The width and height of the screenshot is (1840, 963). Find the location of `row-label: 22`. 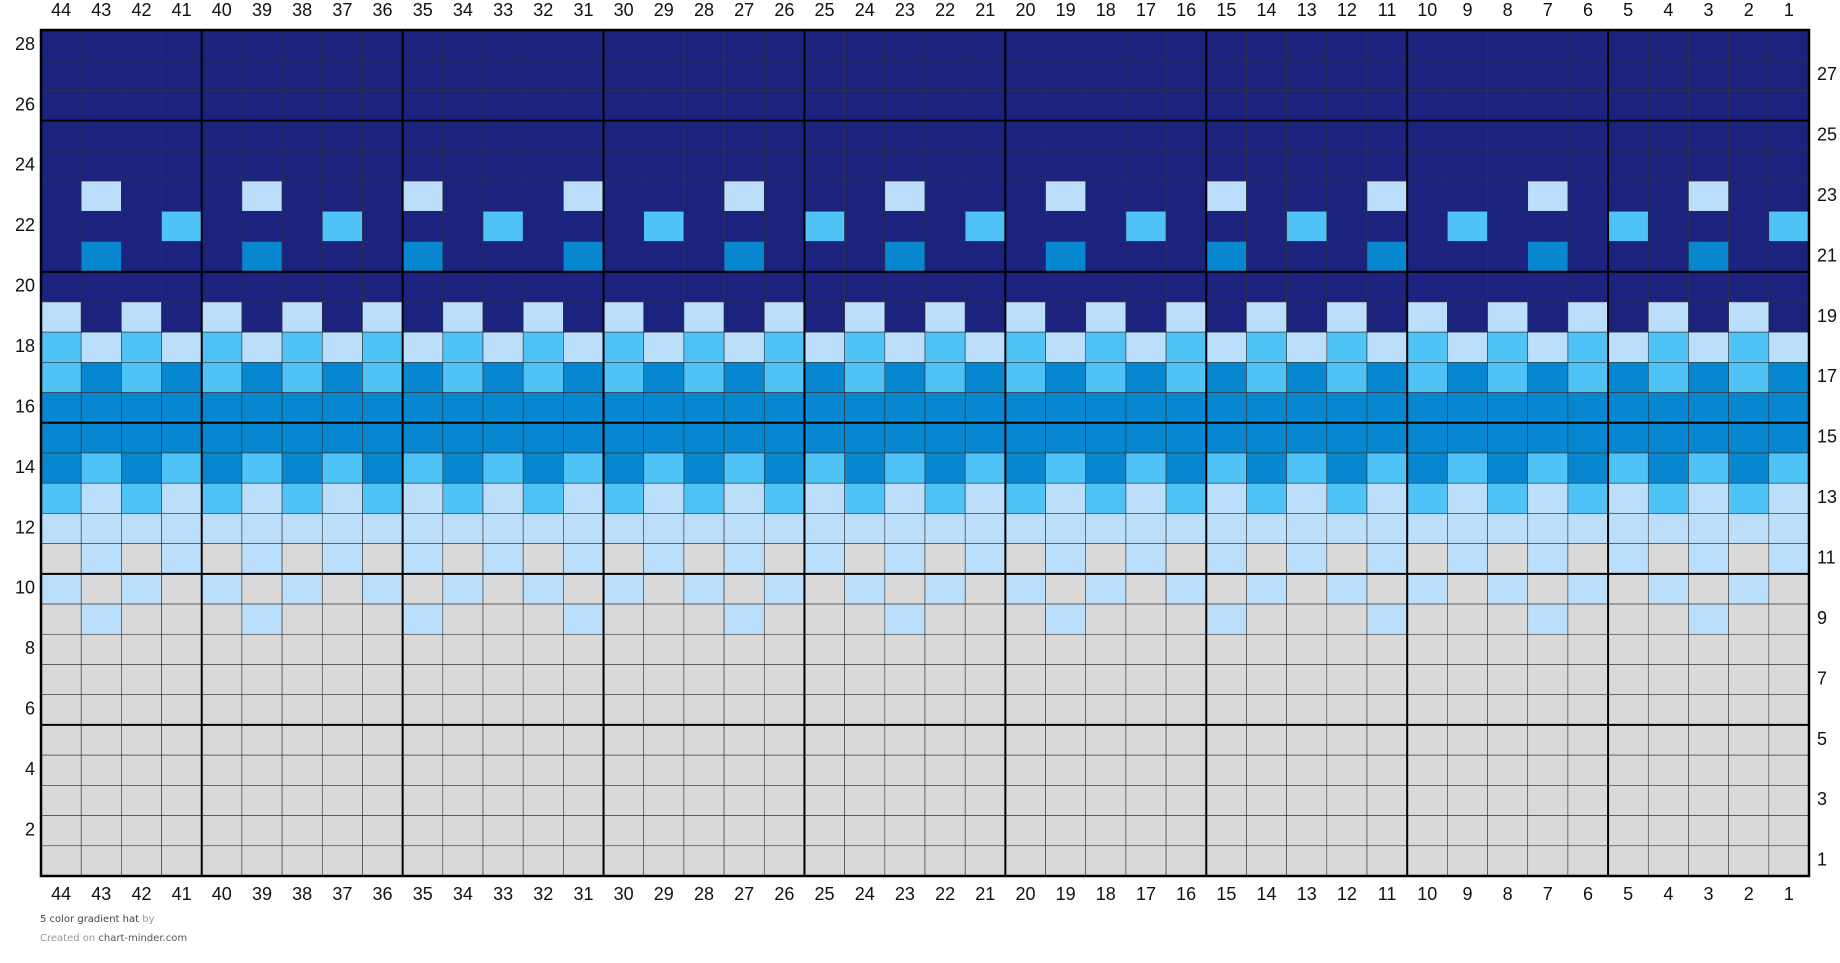

row-label: 22 is located at coordinates (25, 225).